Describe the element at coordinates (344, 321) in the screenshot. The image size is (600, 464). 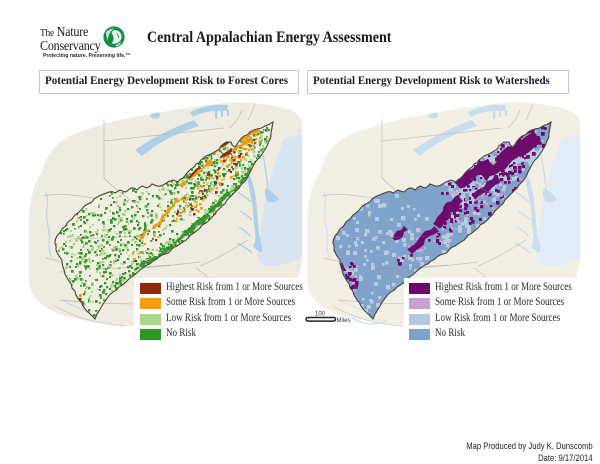
I see `svg-text: Miles` at that location.